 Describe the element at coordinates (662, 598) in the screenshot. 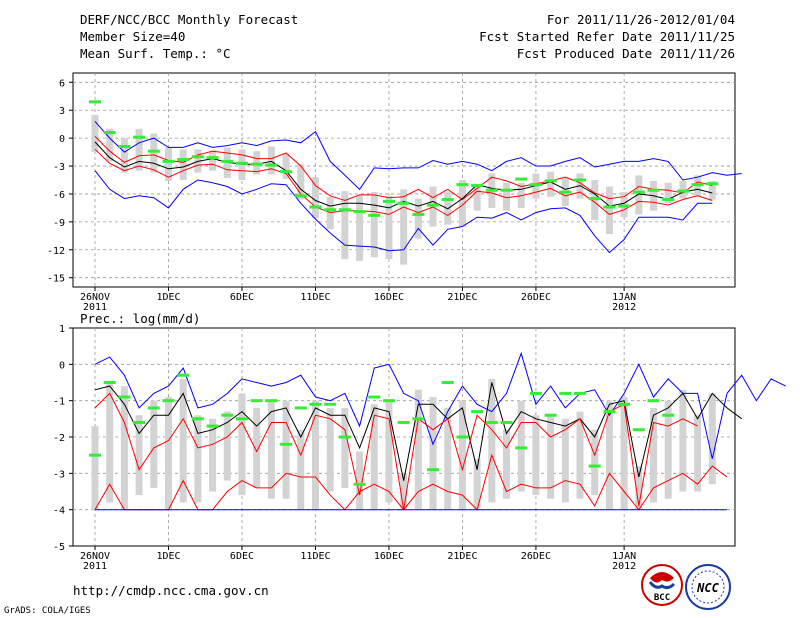

I see `bcc-logo-text: BCC` at that location.